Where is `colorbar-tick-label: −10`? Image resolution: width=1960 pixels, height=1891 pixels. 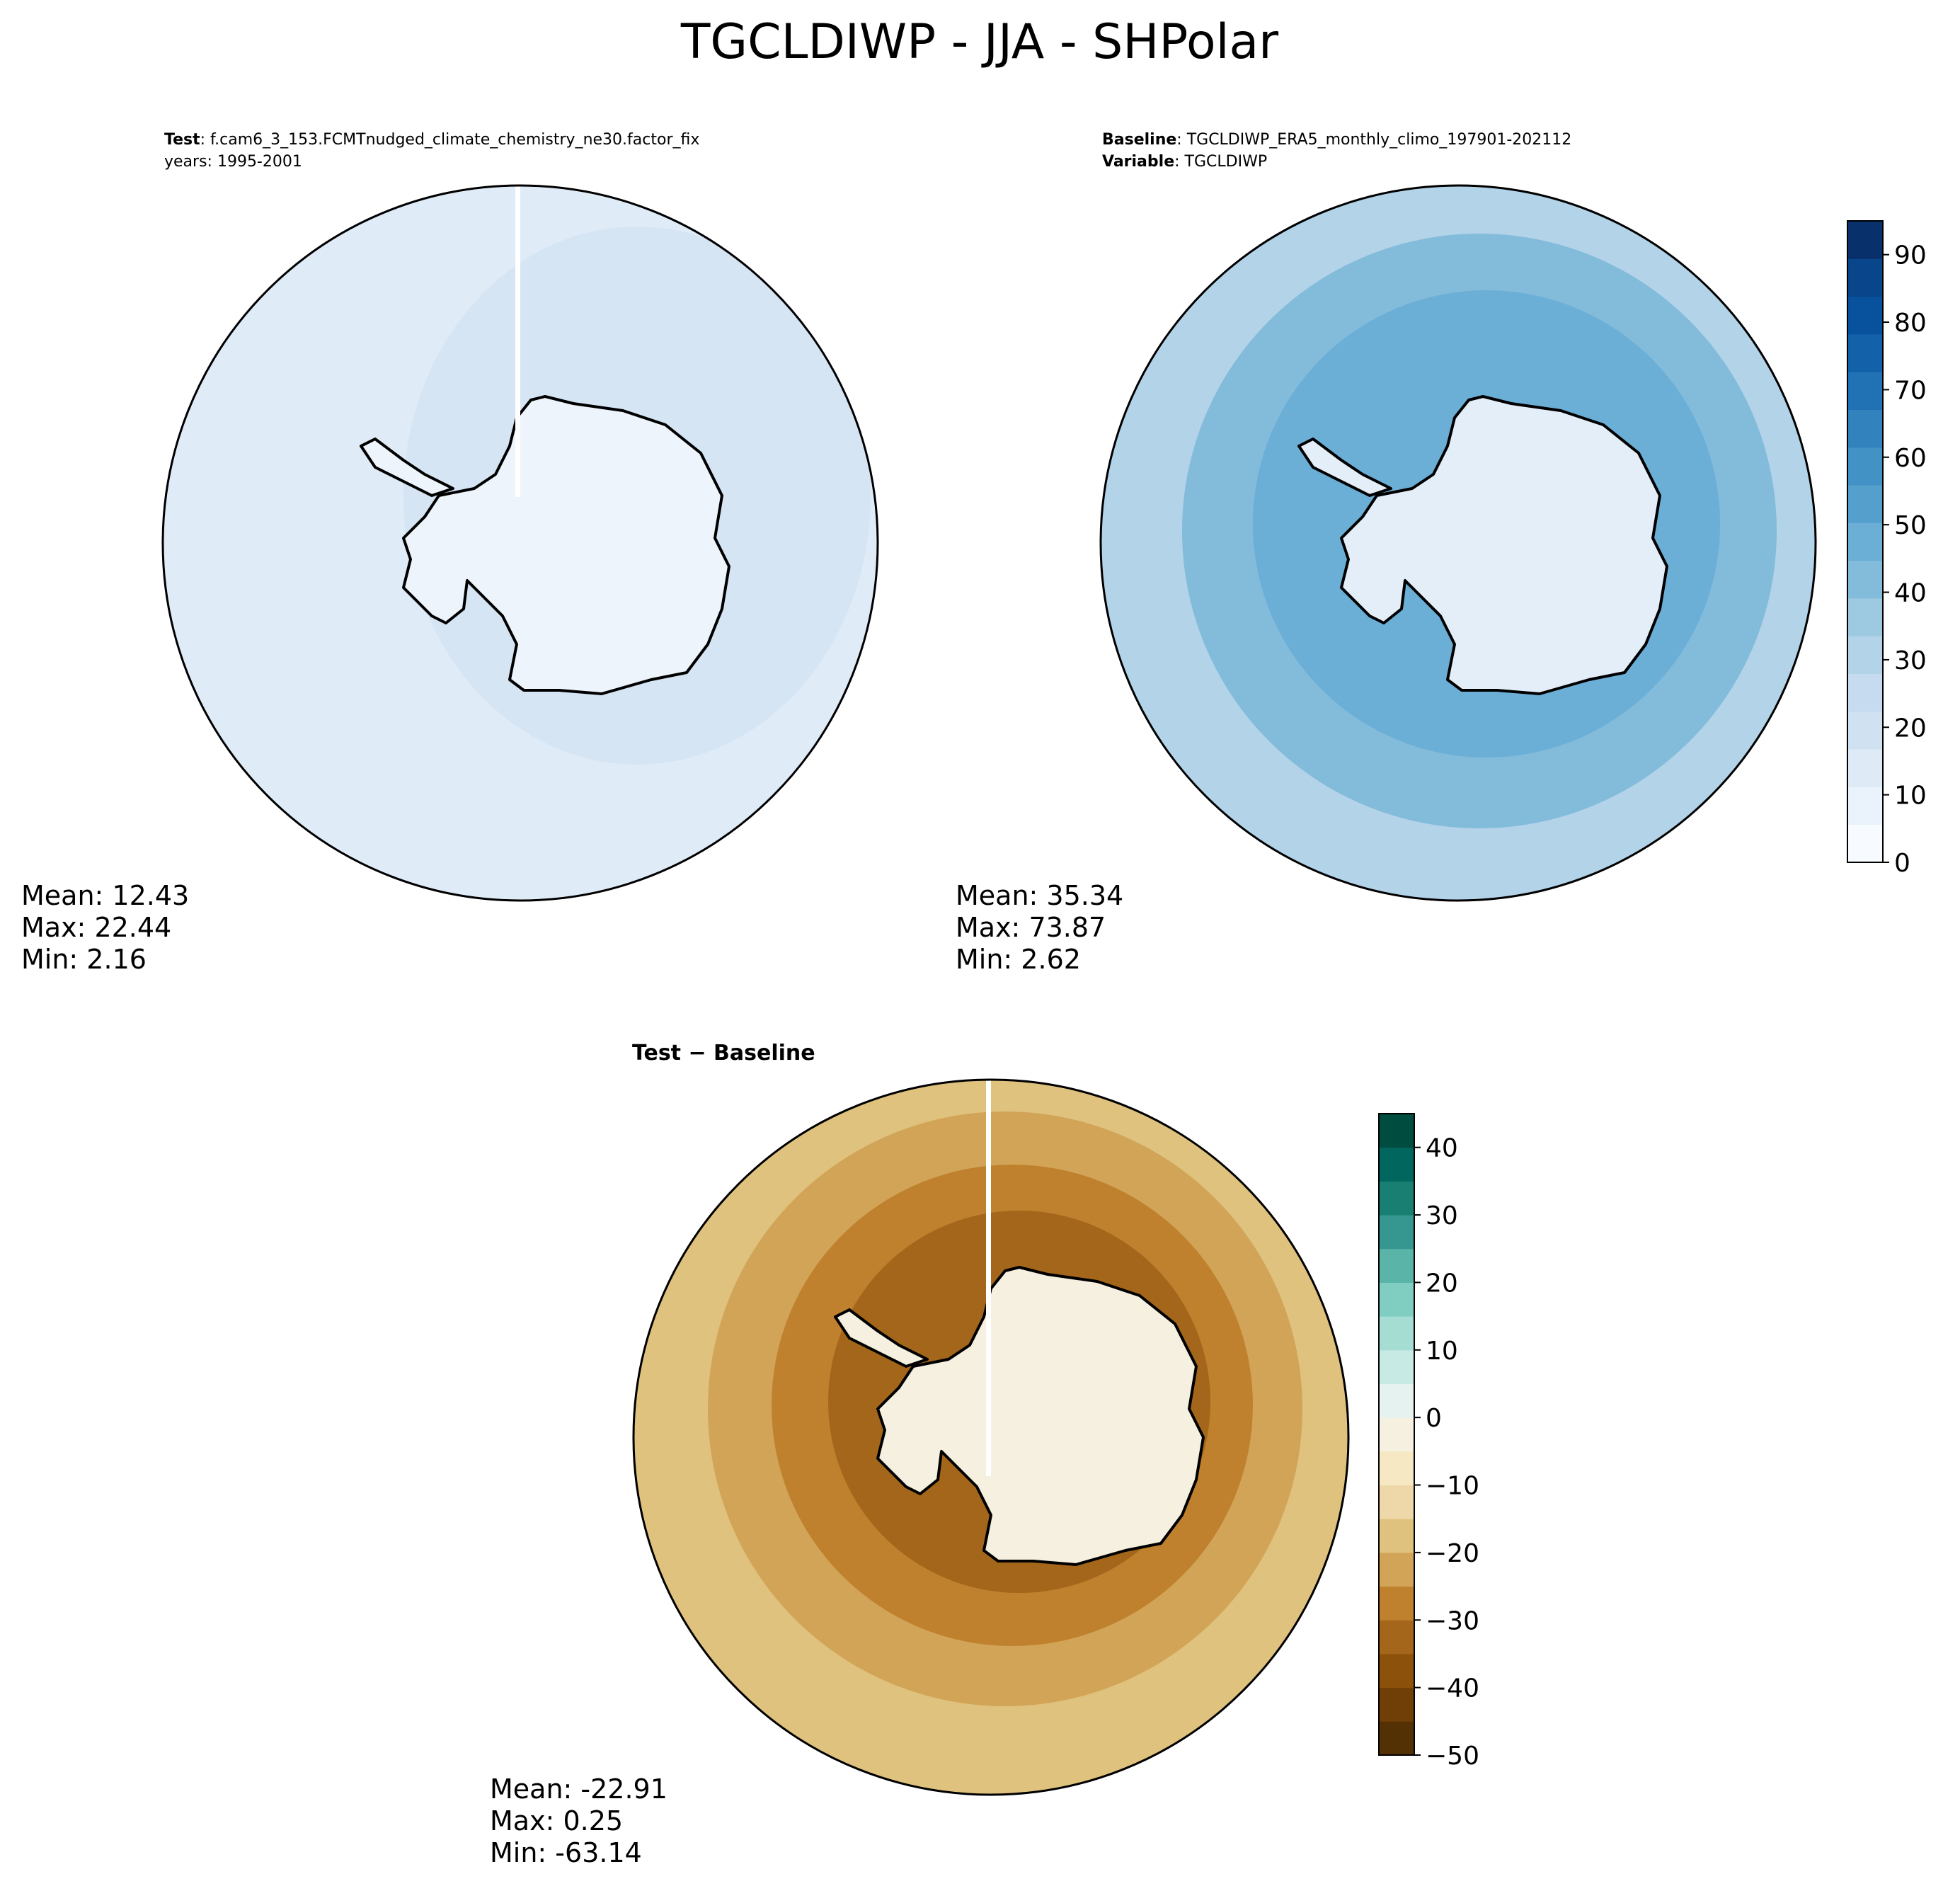 colorbar-tick-label: −10 is located at coordinates (1452, 1486).